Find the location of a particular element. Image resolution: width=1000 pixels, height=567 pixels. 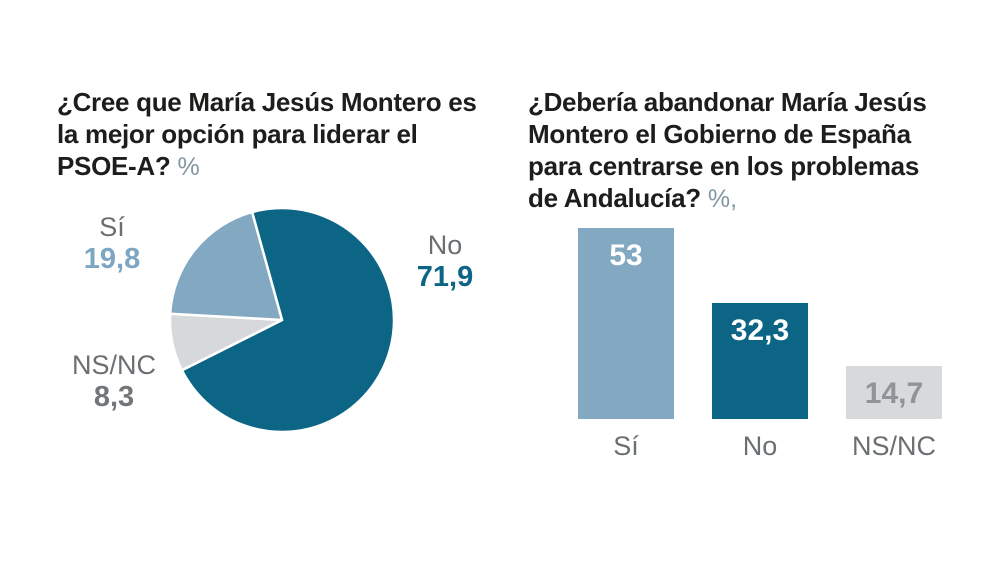

bar-no-value: 32,3 is located at coordinates (760, 330).